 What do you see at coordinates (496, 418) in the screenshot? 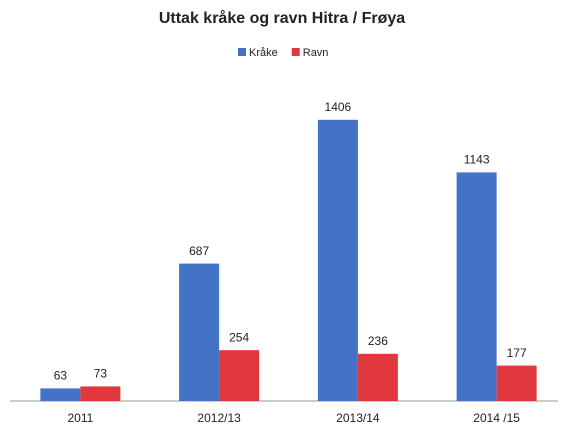
I see `x-tick-label: 2014 /15` at bounding box center [496, 418].